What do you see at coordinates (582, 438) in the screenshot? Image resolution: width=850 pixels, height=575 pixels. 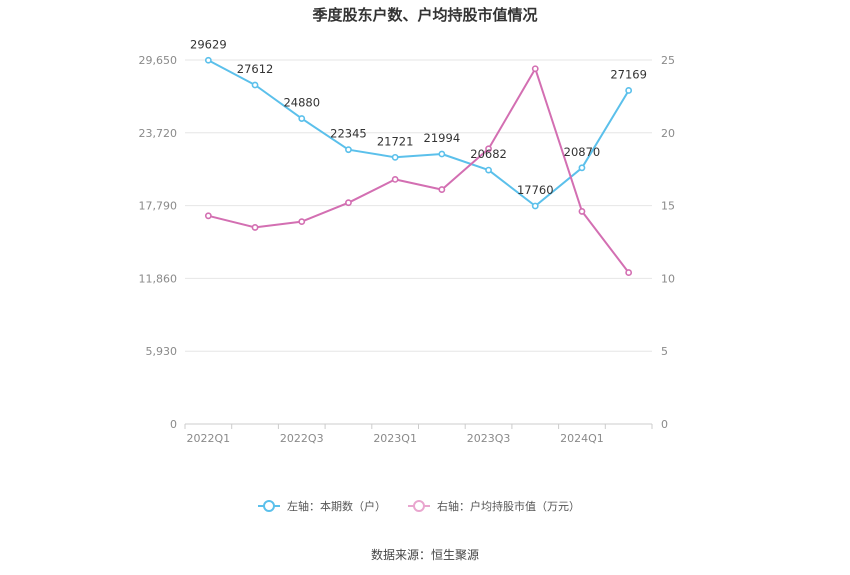 I see `x-axis-tick-label: 2024Q1` at bounding box center [582, 438].